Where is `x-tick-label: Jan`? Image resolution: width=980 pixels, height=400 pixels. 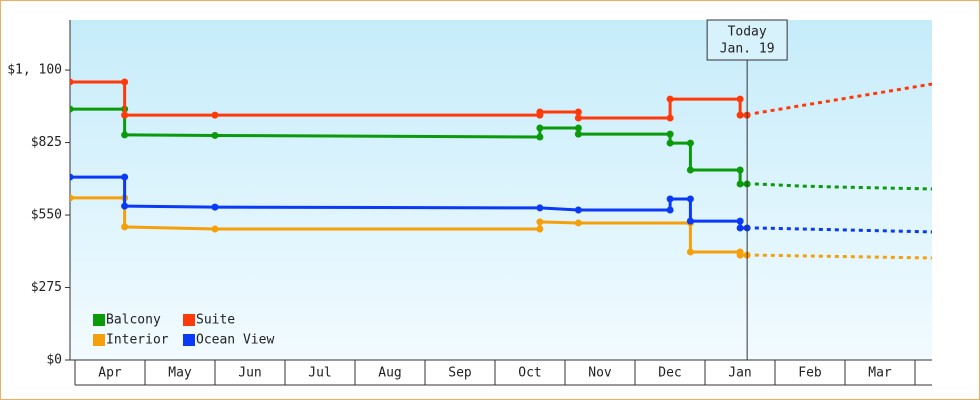
x-tick-label: Jan is located at coordinates (739, 373).